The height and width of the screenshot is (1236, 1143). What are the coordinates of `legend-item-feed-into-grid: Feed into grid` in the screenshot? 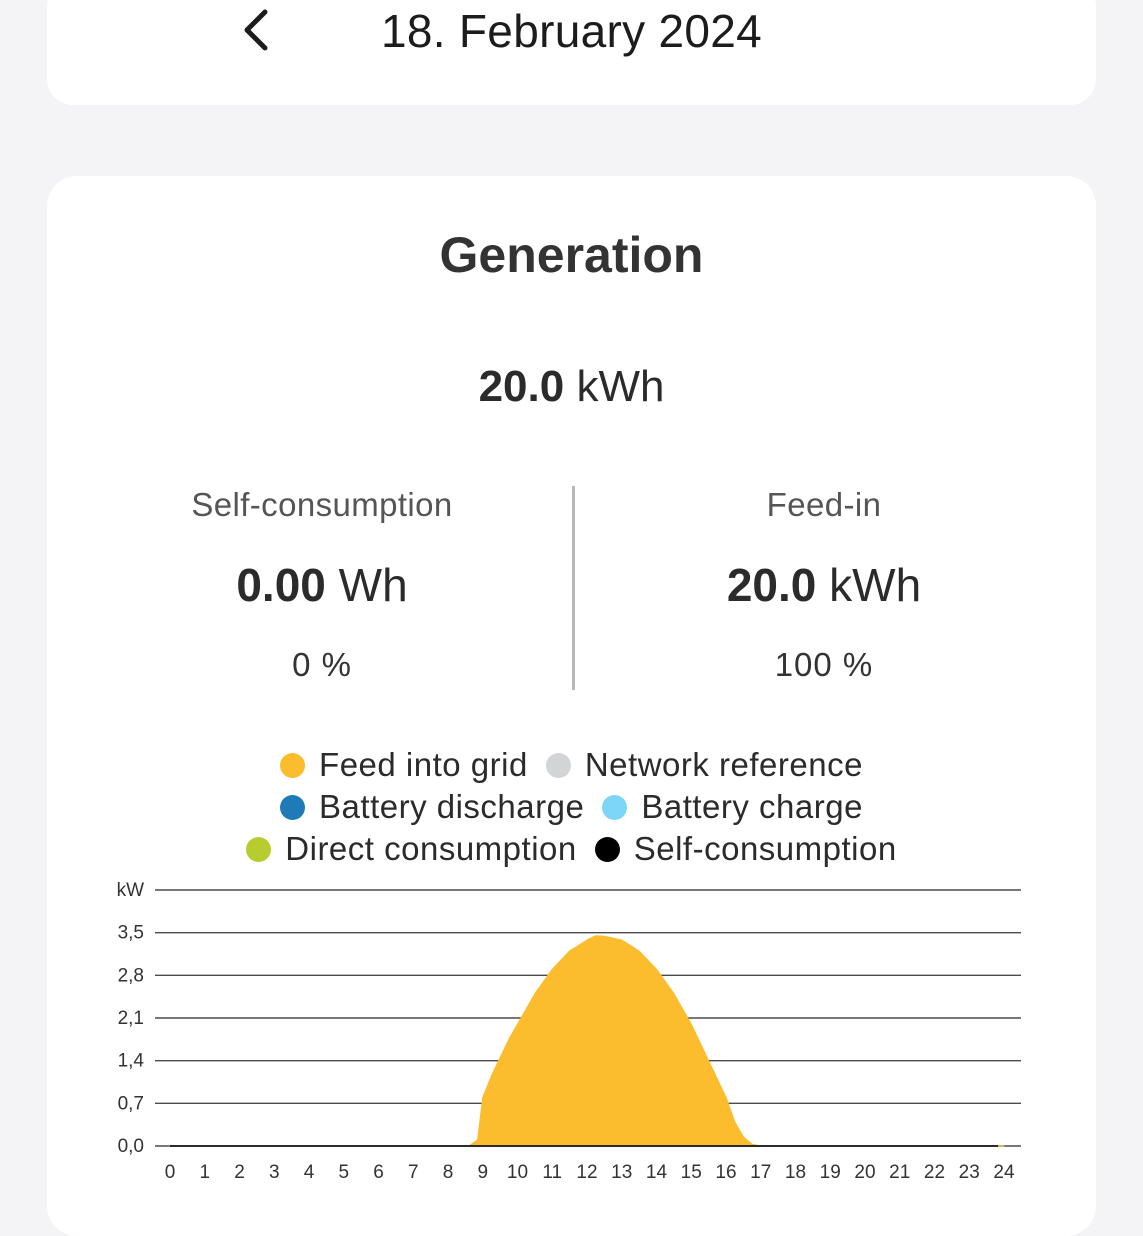 It's located at (404, 765).